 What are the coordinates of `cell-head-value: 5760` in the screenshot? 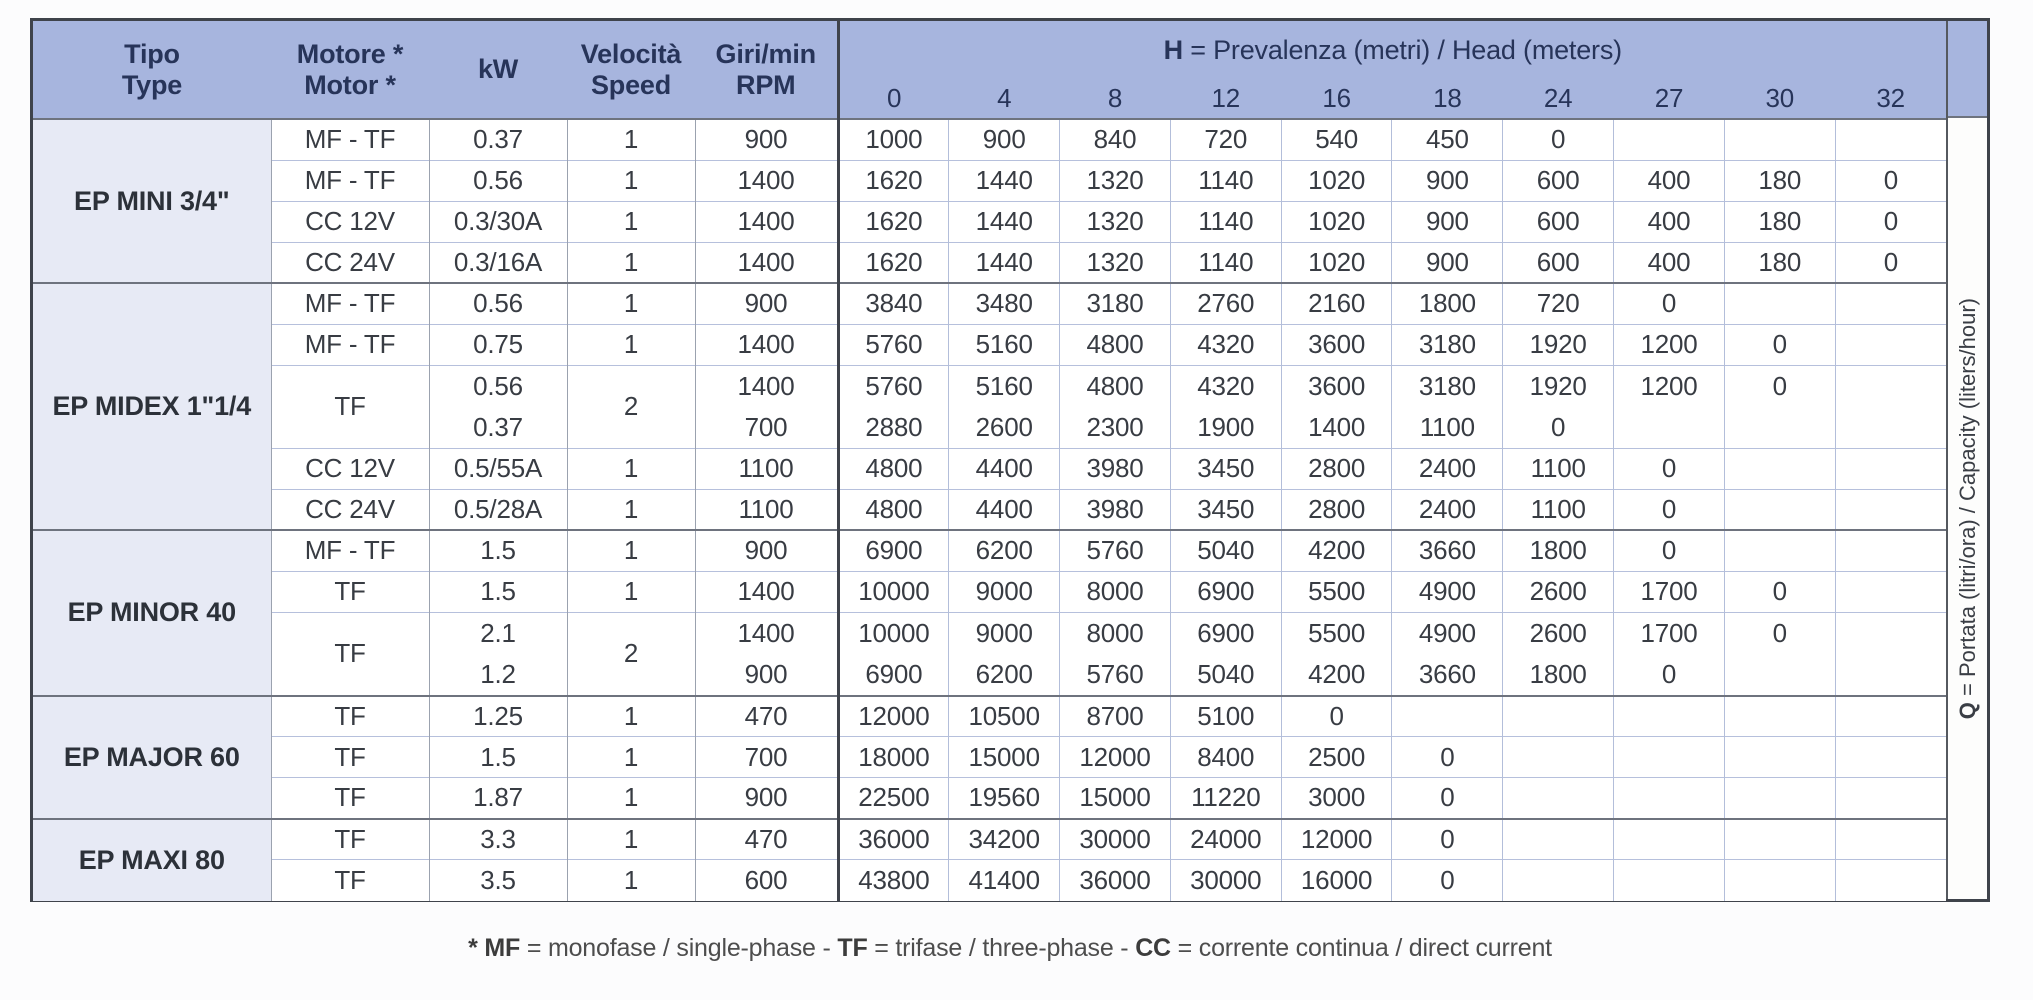 It's located at (1115, 550).